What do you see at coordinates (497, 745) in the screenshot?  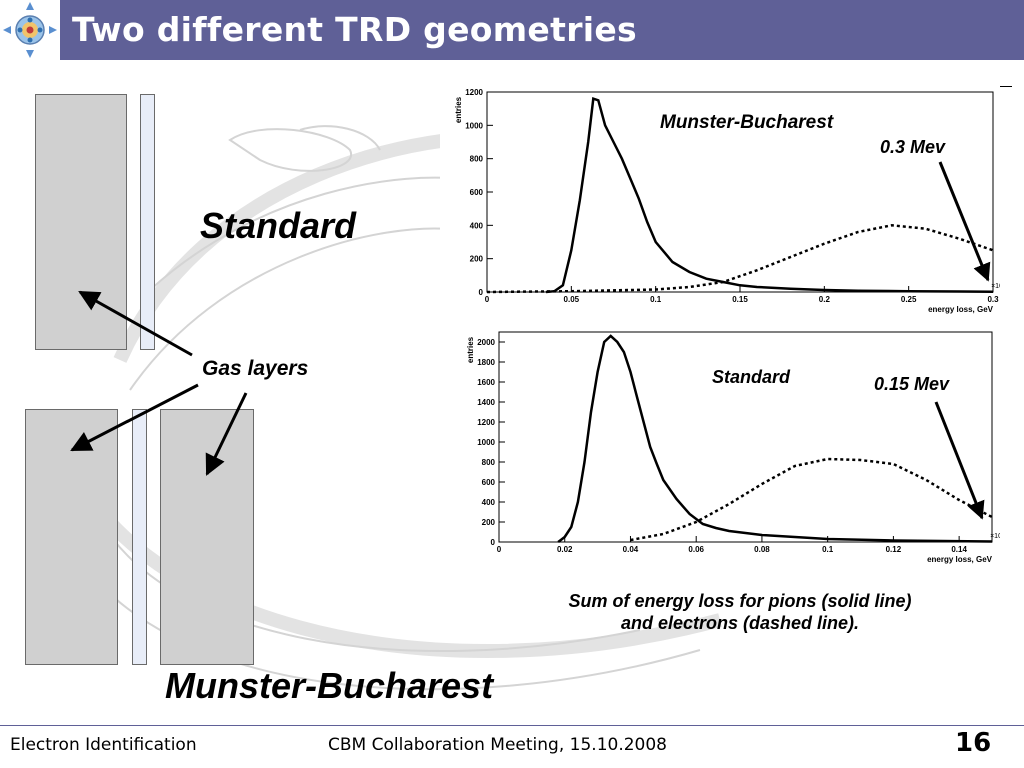 I see `footer-center: CBM Collaboration Meeting, 15.10.2008` at bounding box center [497, 745].